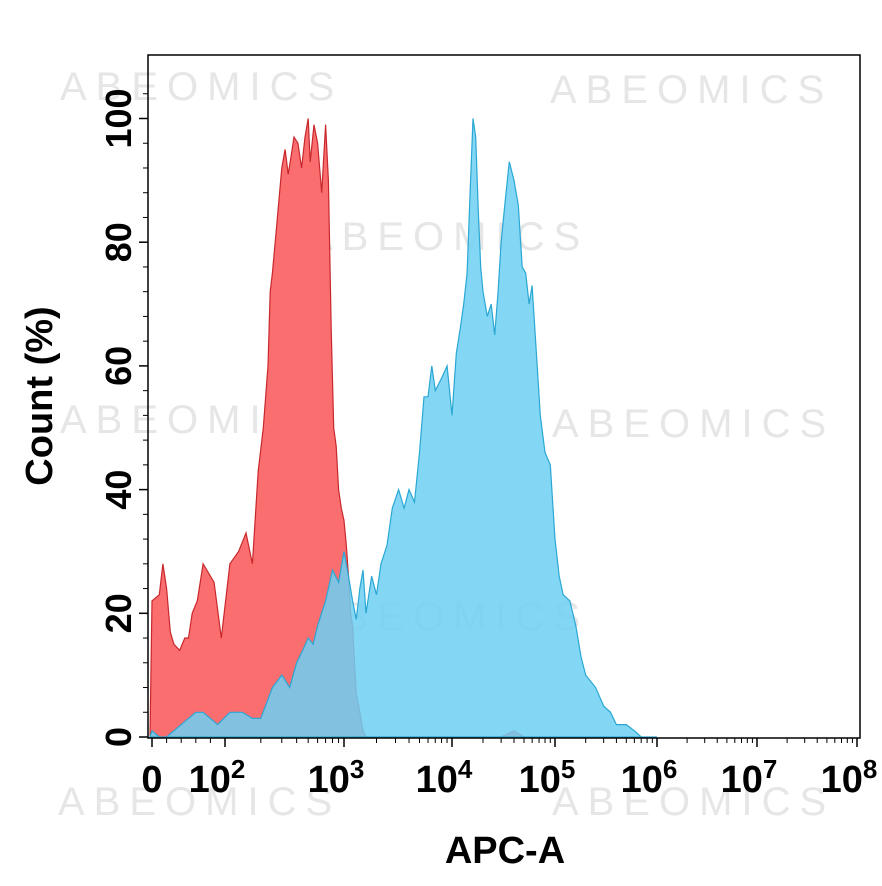 This screenshot has height=886, width=882. I want to click on x-tick-label: 0, so click(151, 780).